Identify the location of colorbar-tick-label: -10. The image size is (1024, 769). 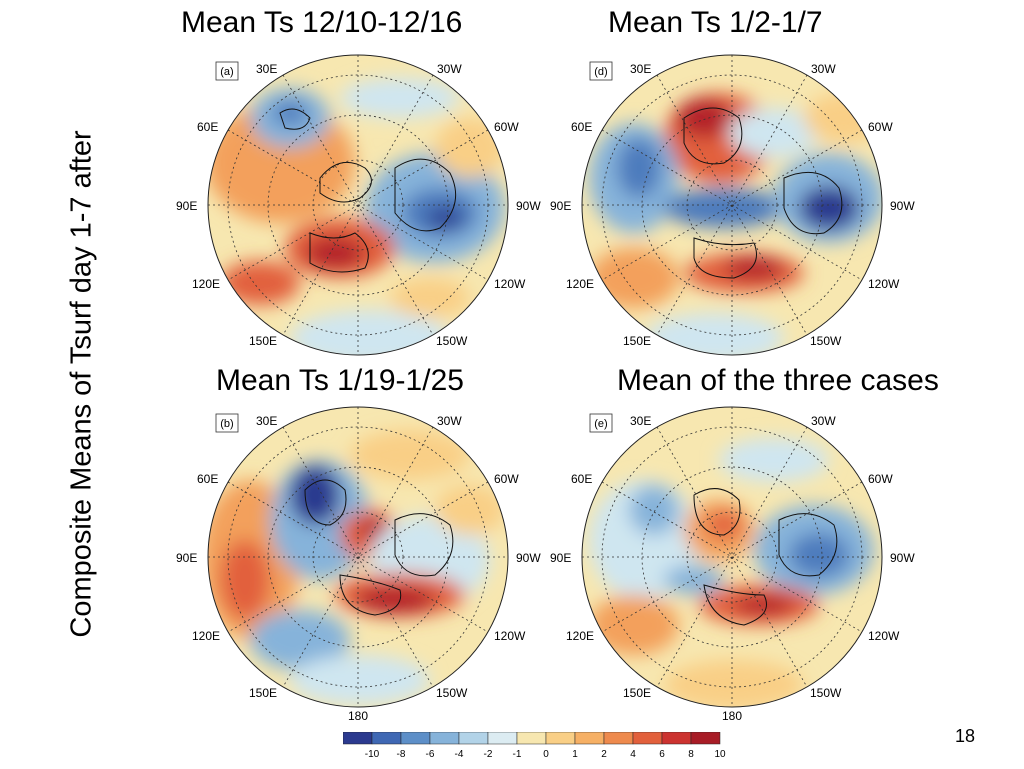
(372, 754).